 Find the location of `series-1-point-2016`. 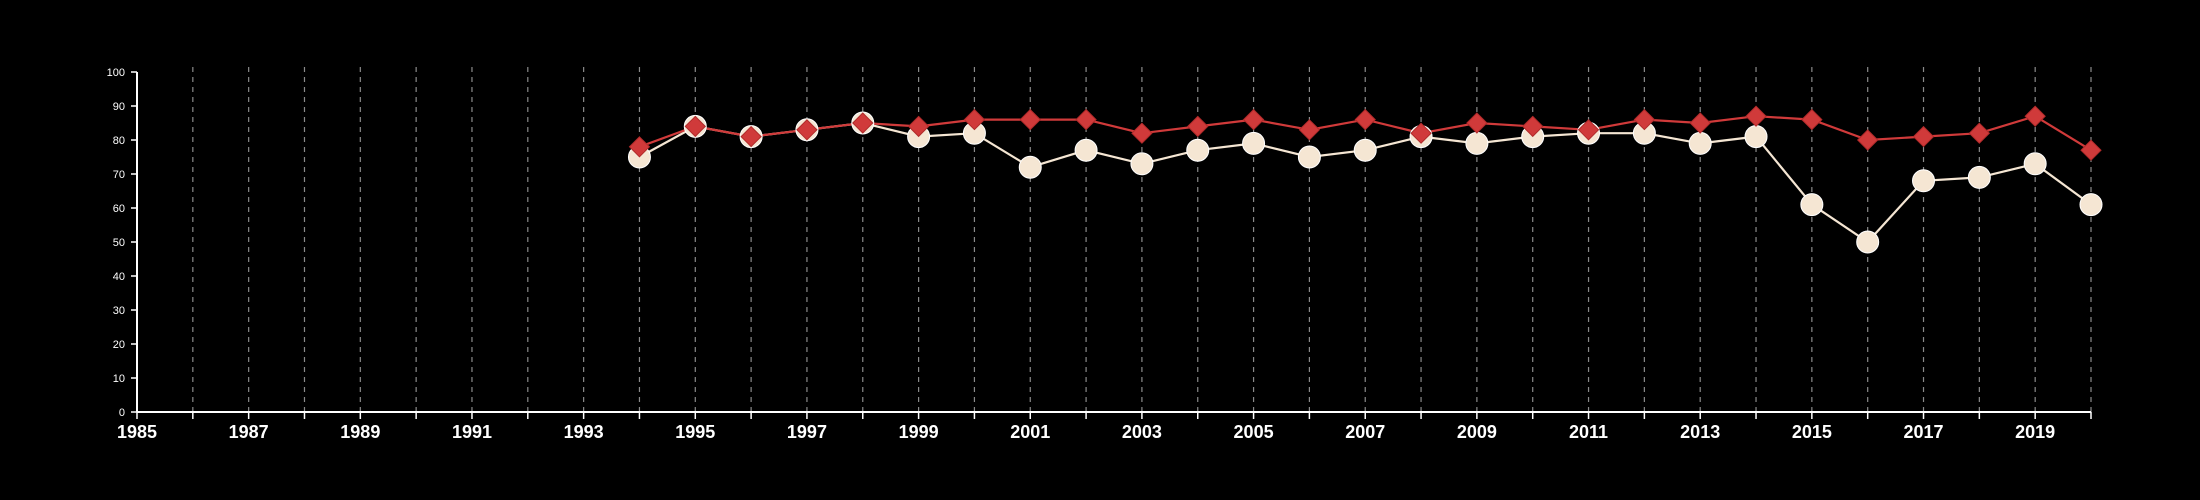

series-1-point-2016 is located at coordinates (1868, 242).